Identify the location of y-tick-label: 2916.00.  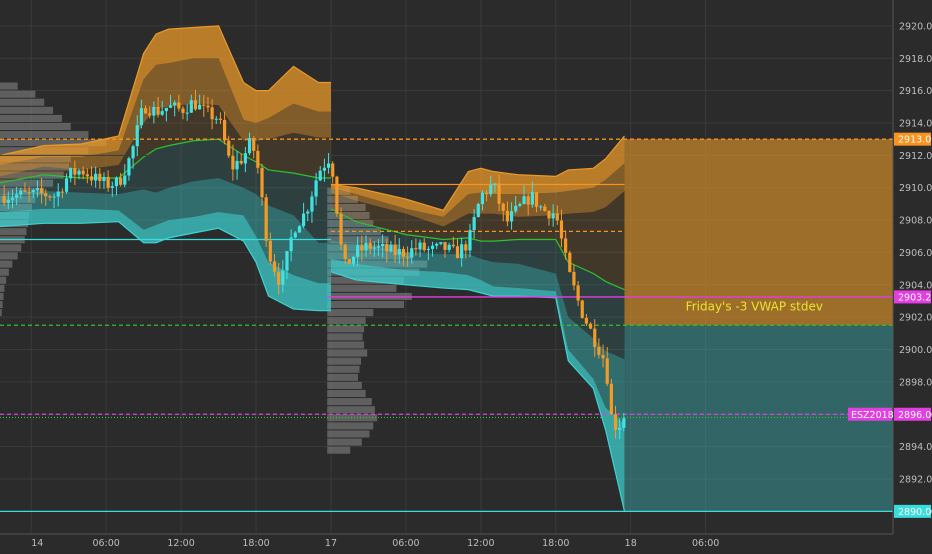
(915, 91).